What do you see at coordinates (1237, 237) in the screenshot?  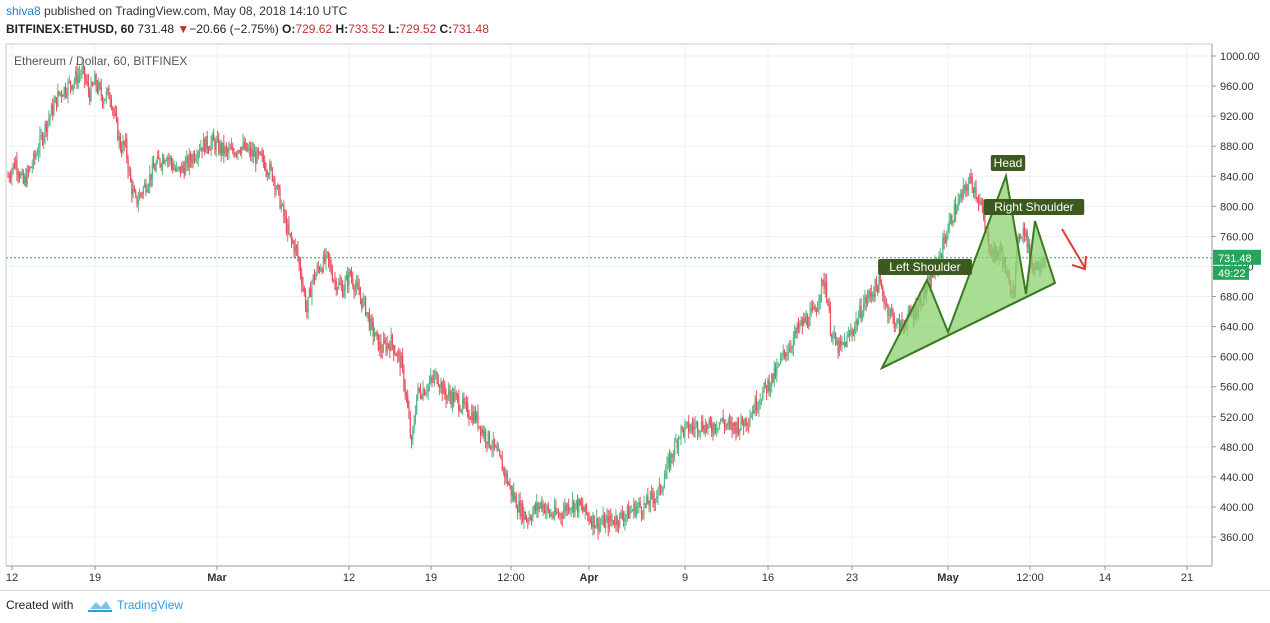 I see `y-tick-label: 760.00` at bounding box center [1237, 237].